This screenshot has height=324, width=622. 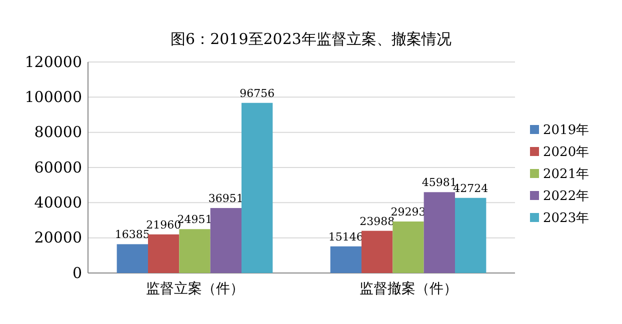 I want to click on chart-title: 图6：2019至2023年监督立案、撤案情况, so click(x=311, y=39).